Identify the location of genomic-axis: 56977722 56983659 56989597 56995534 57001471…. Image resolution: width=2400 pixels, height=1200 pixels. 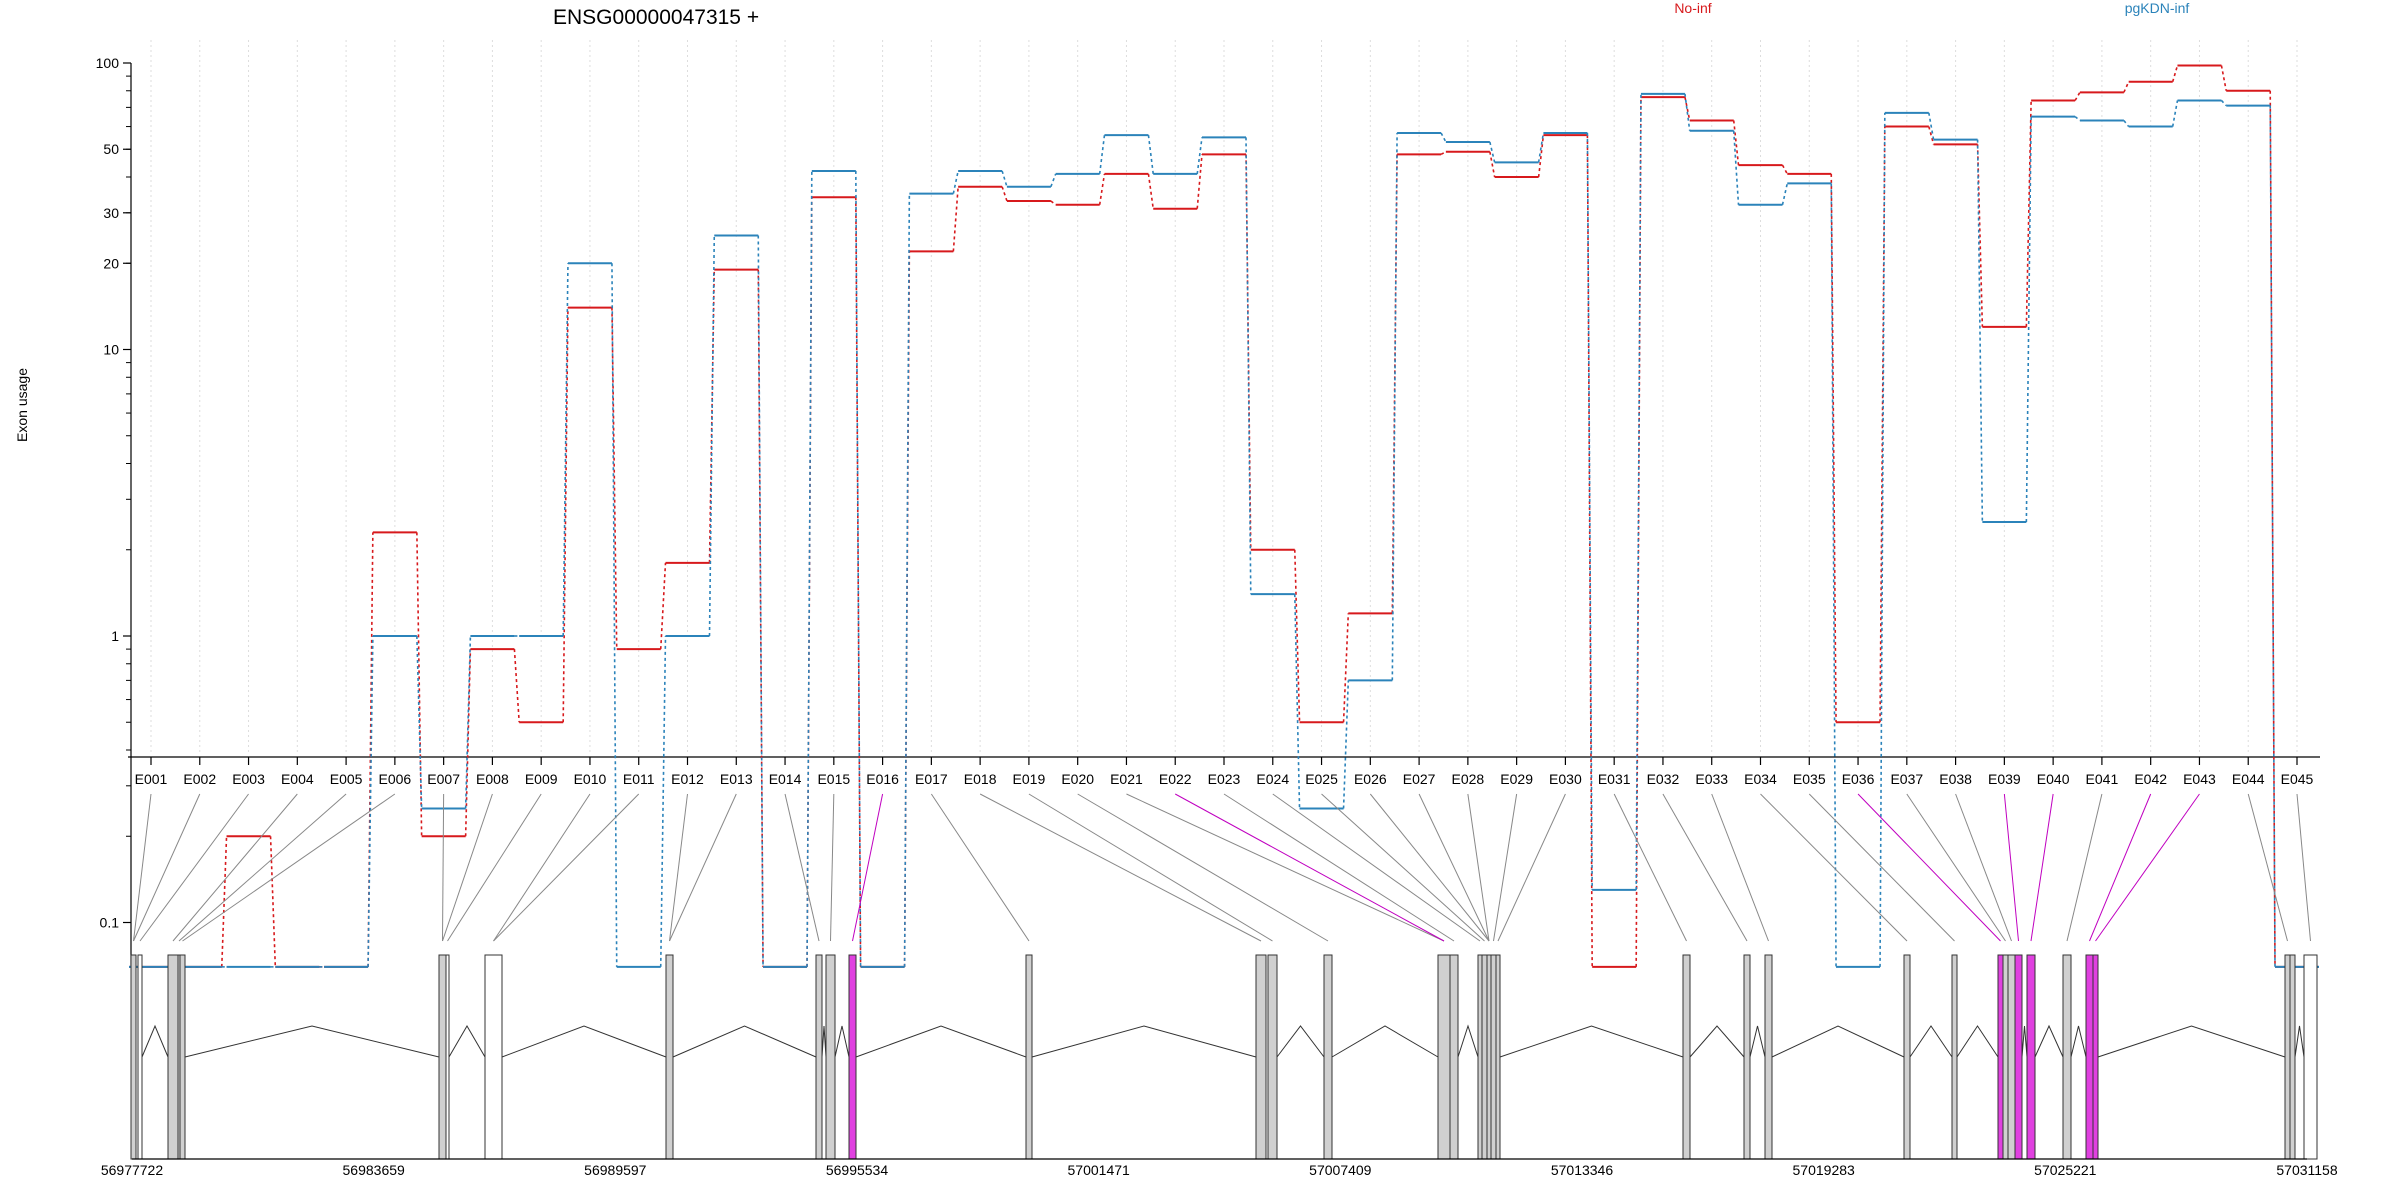
(1219, 1168).